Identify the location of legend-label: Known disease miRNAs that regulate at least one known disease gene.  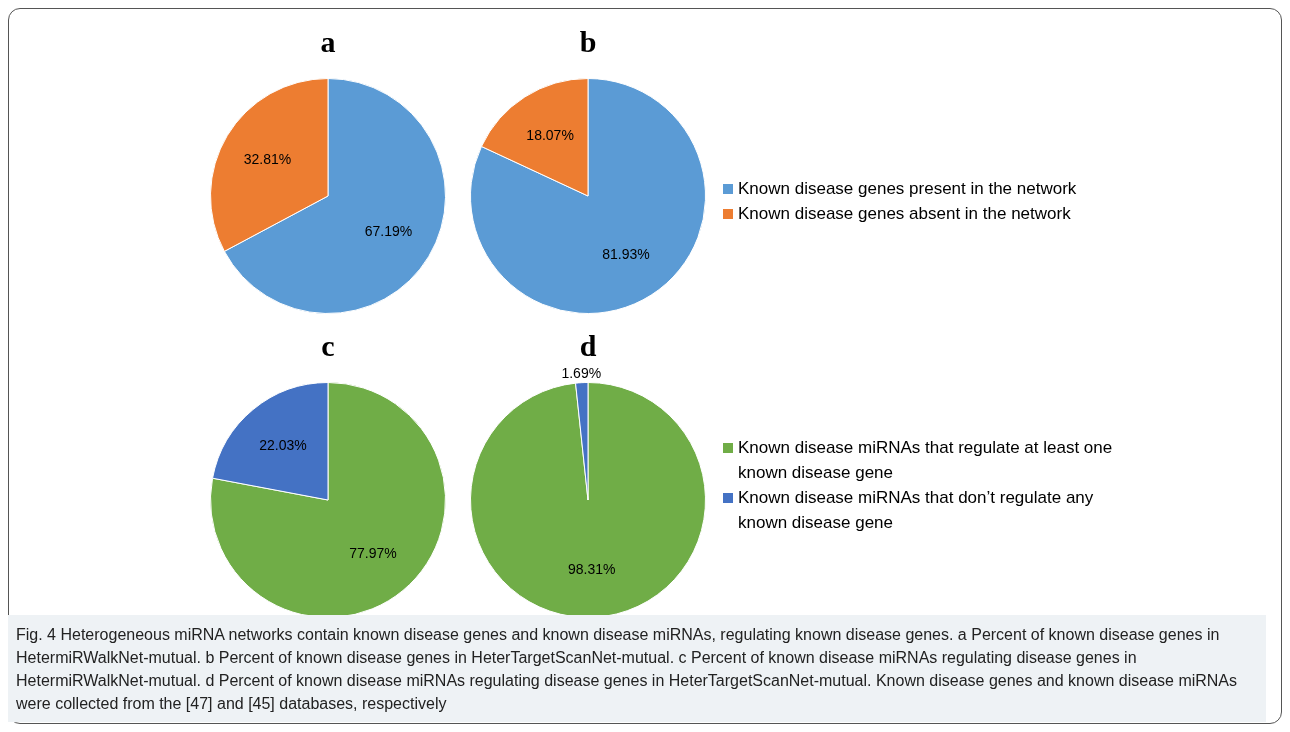
(926, 460).